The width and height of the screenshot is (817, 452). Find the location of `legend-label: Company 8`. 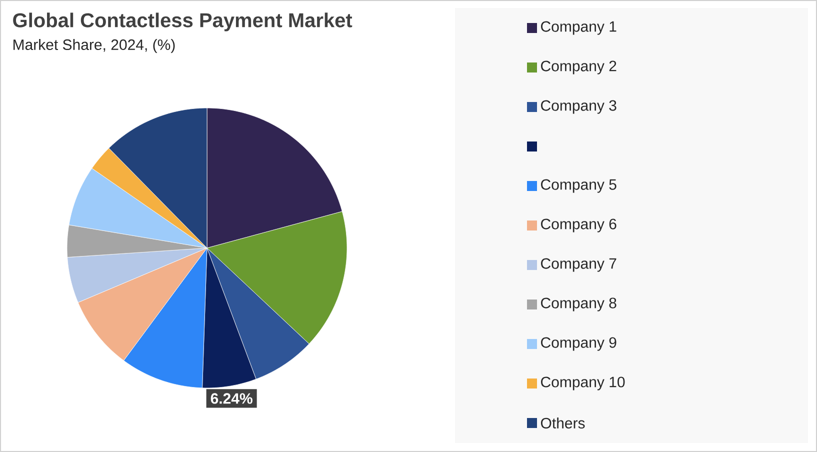

legend-label: Company 8 is located at coordinates (578, 305).